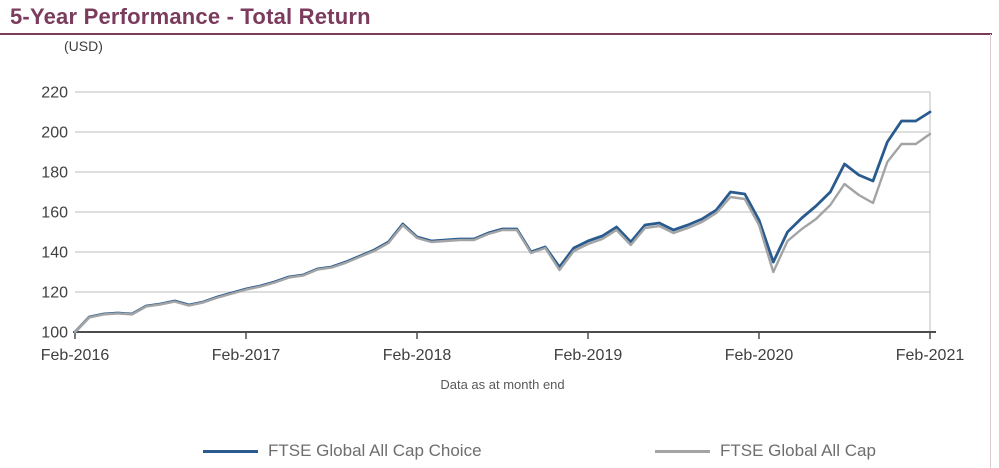 The width and height of the screenshot is (999, 468). Describe the element at coordinates (990, 251) in the screenshot. I see `right-edge-line` at that location.